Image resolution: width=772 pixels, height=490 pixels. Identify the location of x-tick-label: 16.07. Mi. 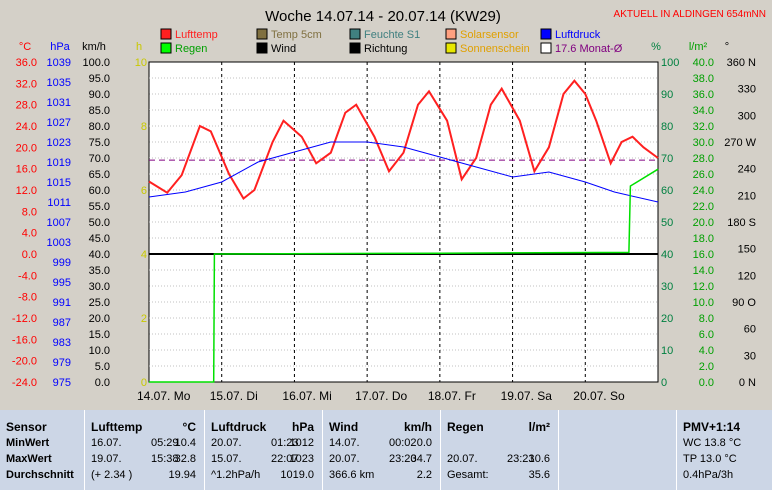
(306, 396).